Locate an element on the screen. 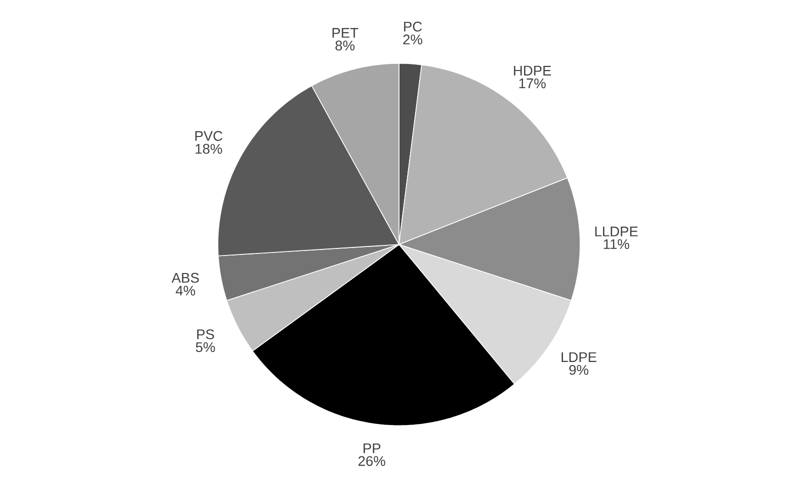  data-label: 5% is located at coordinates (205, 347).